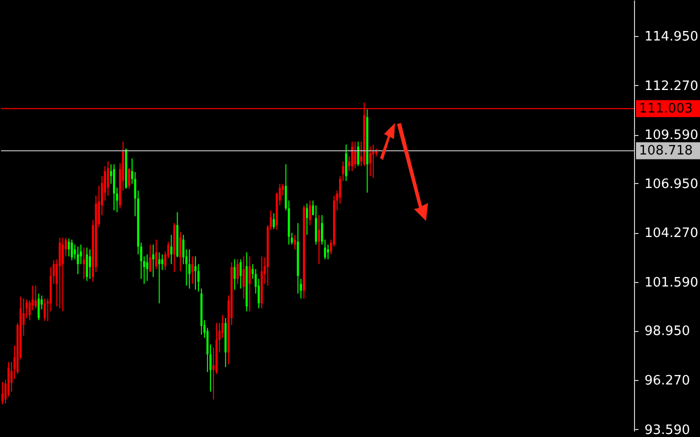  What do you see at coordinates (667, 380) in the screenshot?
I see `y-tick-label: 96.270` at bounding box center [667, 380].